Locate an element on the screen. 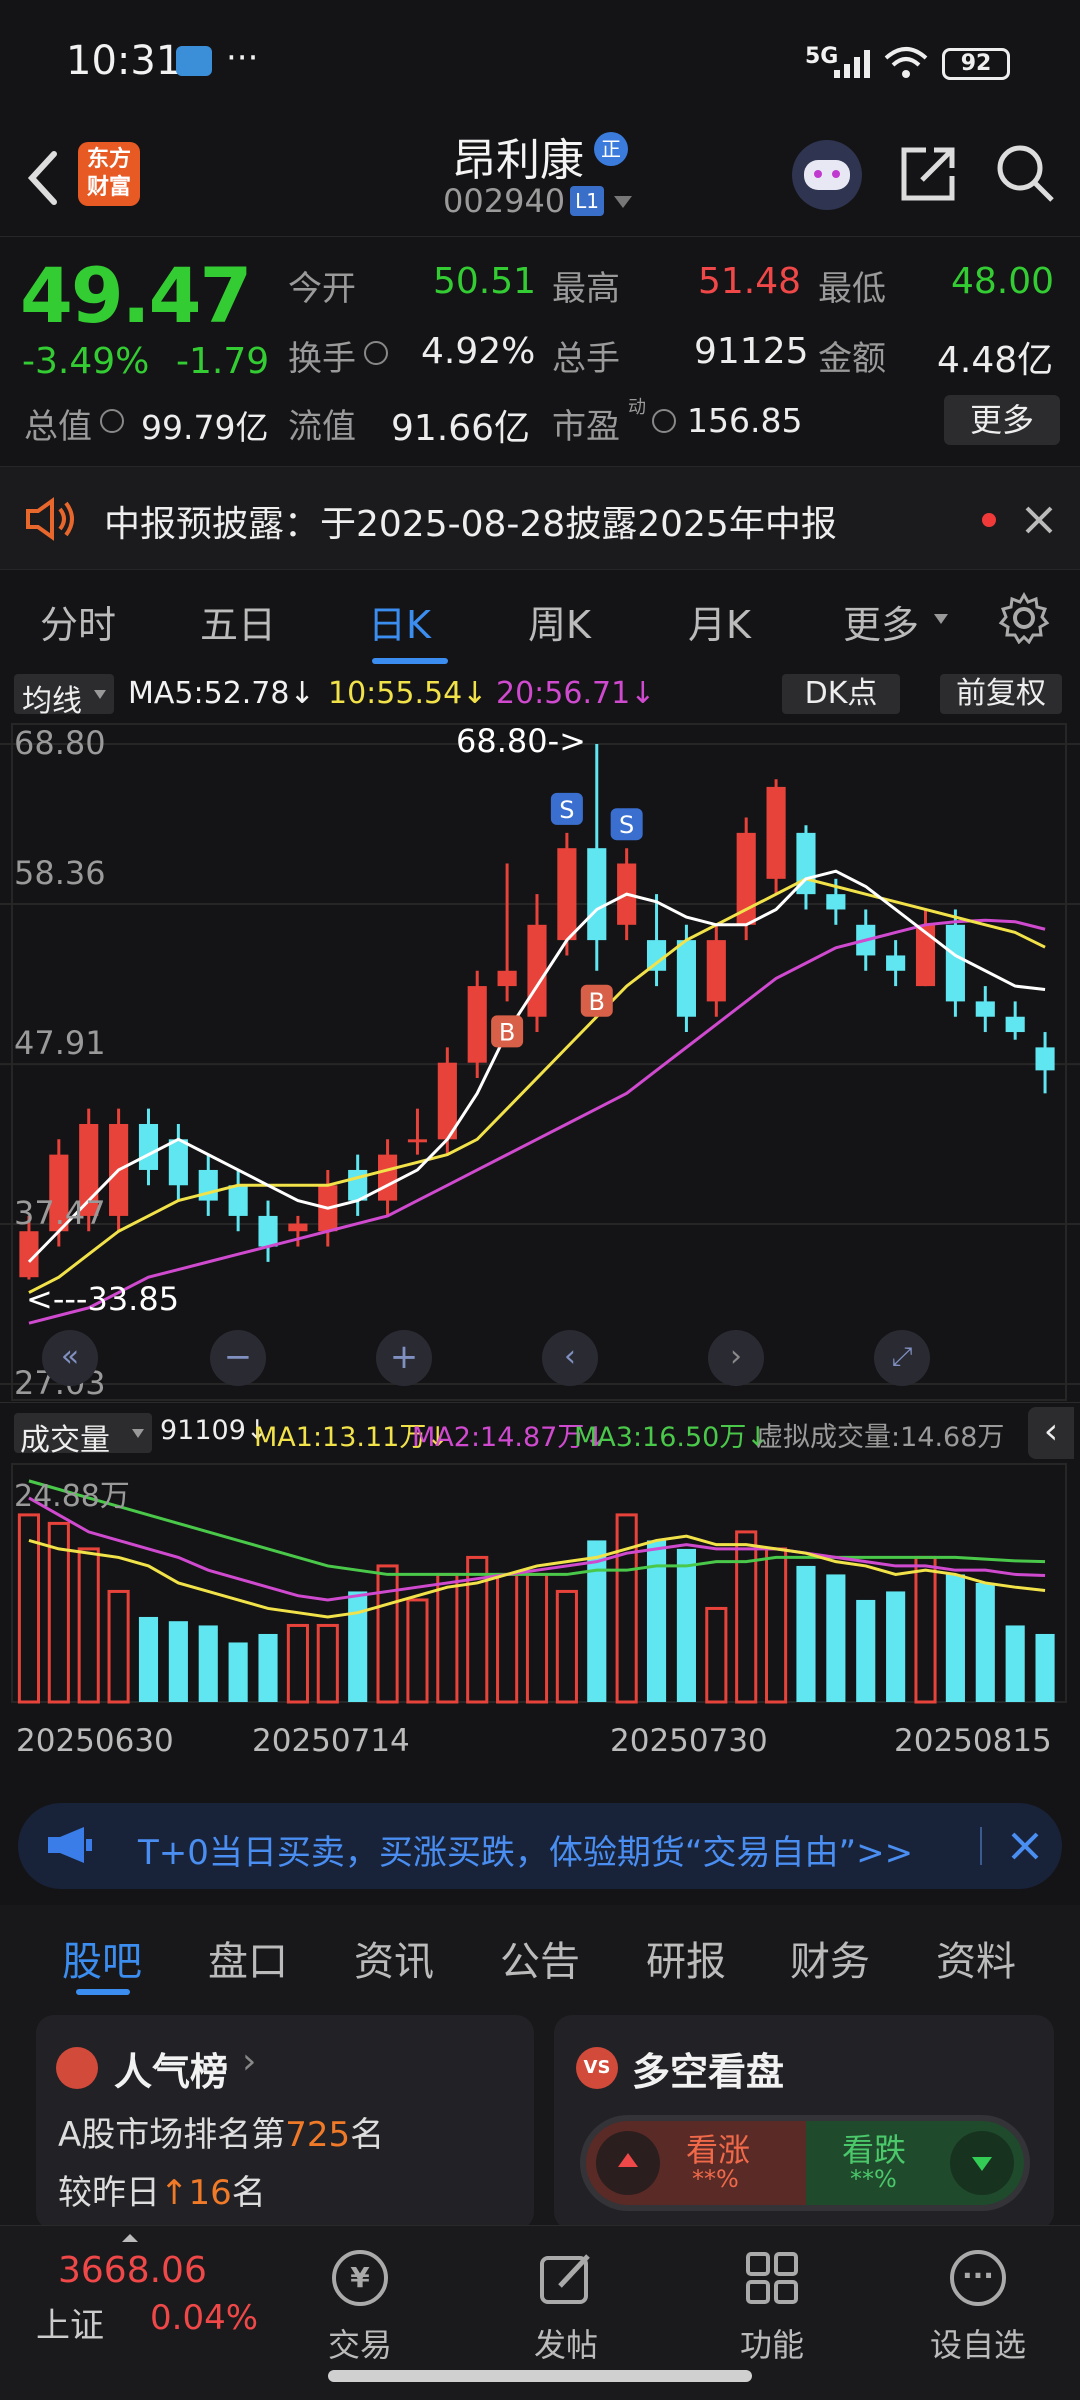 Image resolution: width=1080 pixels, height=2400 pixels. ma-selector-label: 均线 is located at coordinates (52, 701).